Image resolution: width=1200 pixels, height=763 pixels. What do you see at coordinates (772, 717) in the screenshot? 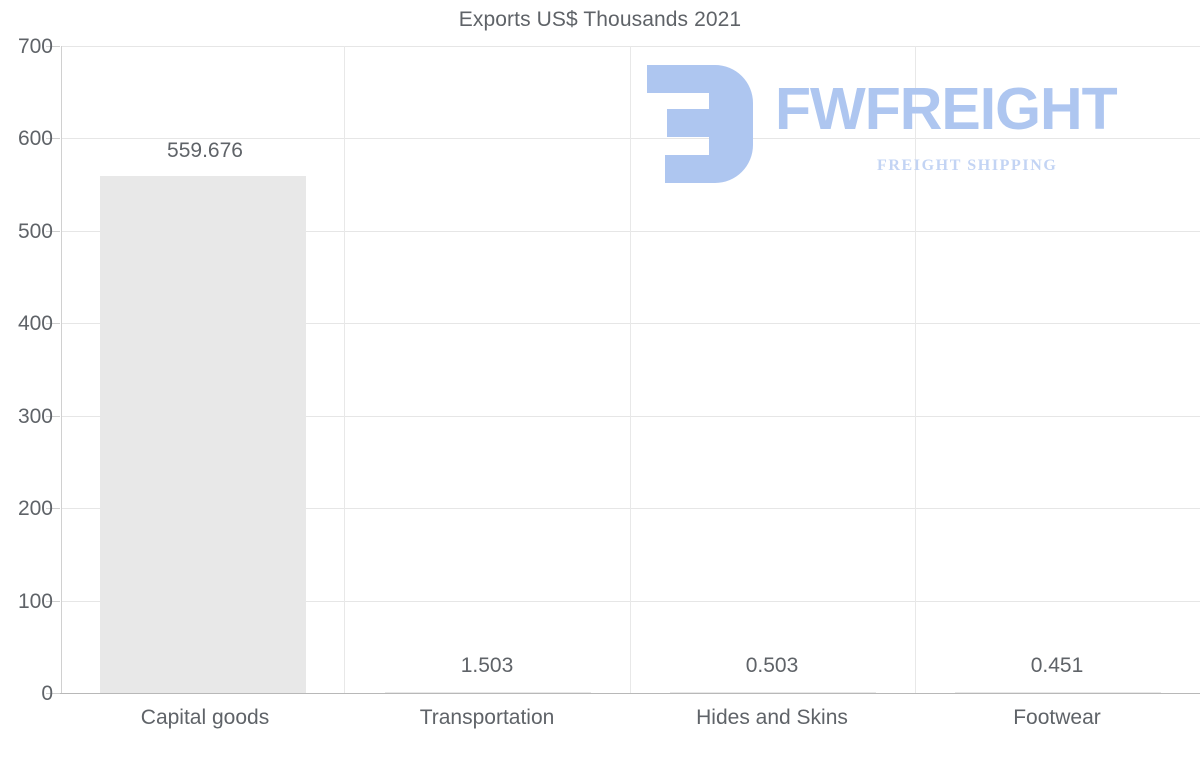
I see `x-tick-label-hides-and-skins: Hides and Skins` at bounding box center [772, 717].